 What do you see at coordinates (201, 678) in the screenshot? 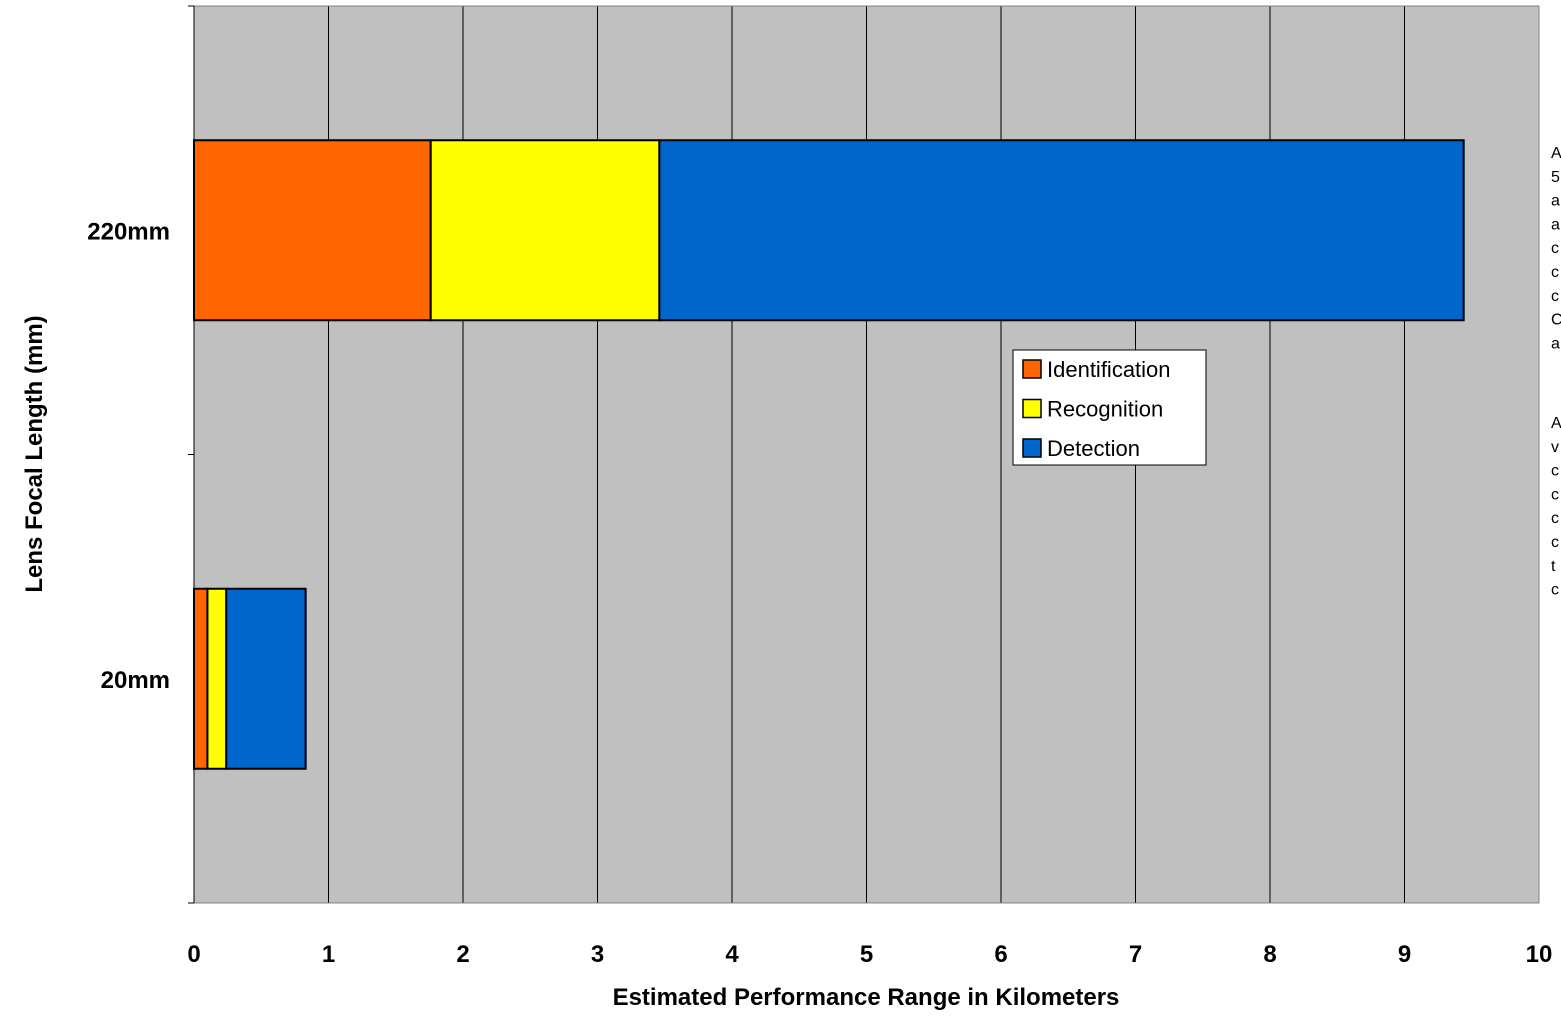
I see `bar-20mm-identification` at bounding box center [201, 678].